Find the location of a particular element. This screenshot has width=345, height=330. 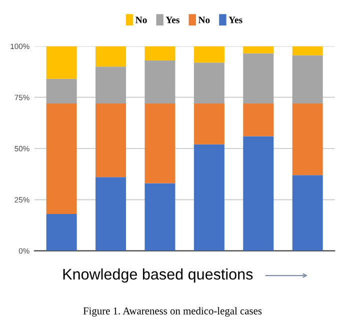

caption: Figure 1. Awareness on medico-legal cases is located at coordinates (172, 312).